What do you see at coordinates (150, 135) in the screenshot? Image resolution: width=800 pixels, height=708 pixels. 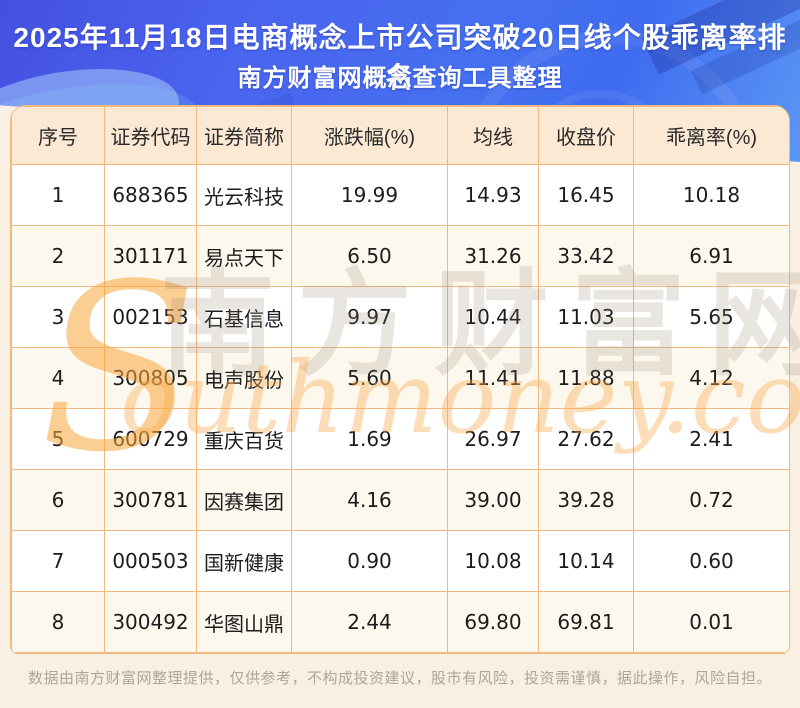 I see `column-header: 证券代码` at bounding box center [150, 135].